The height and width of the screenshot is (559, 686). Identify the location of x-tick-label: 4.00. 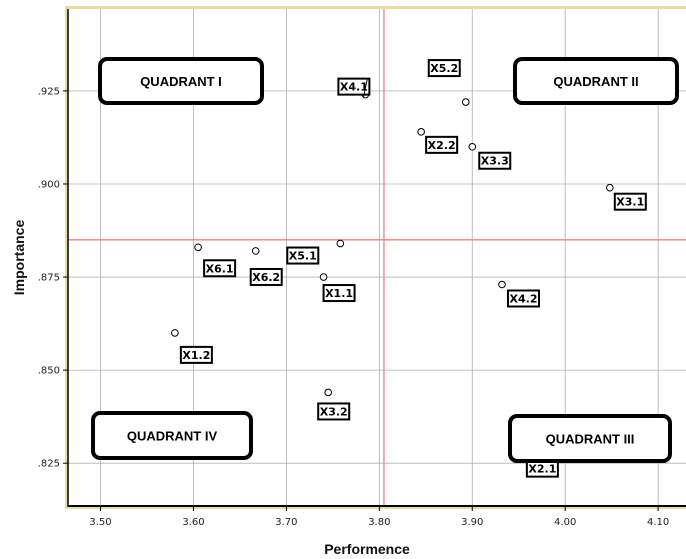
(565, 522).